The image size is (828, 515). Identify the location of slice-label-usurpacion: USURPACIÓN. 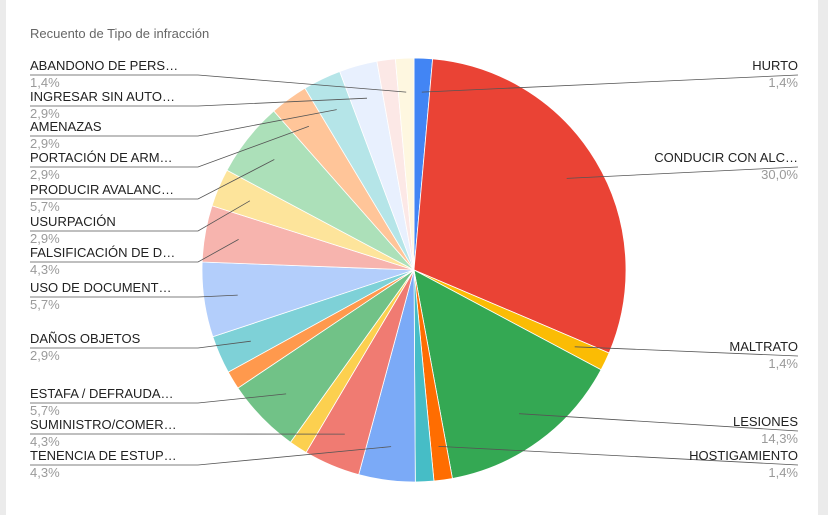
(73, 221).